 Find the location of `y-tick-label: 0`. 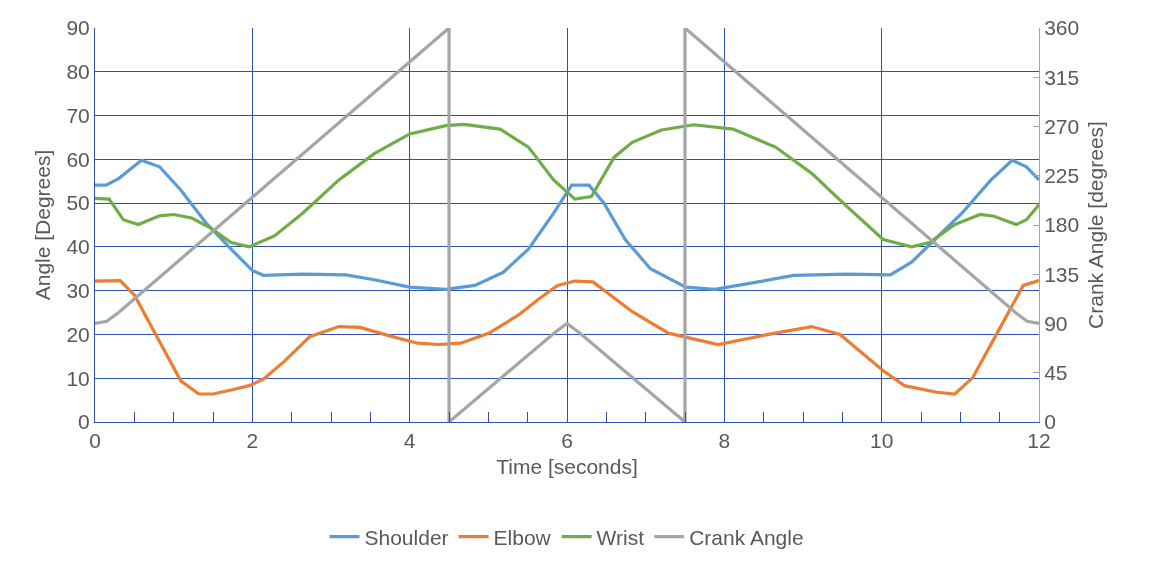

y-tick-label: 0 is located at coordinates (84, 422).